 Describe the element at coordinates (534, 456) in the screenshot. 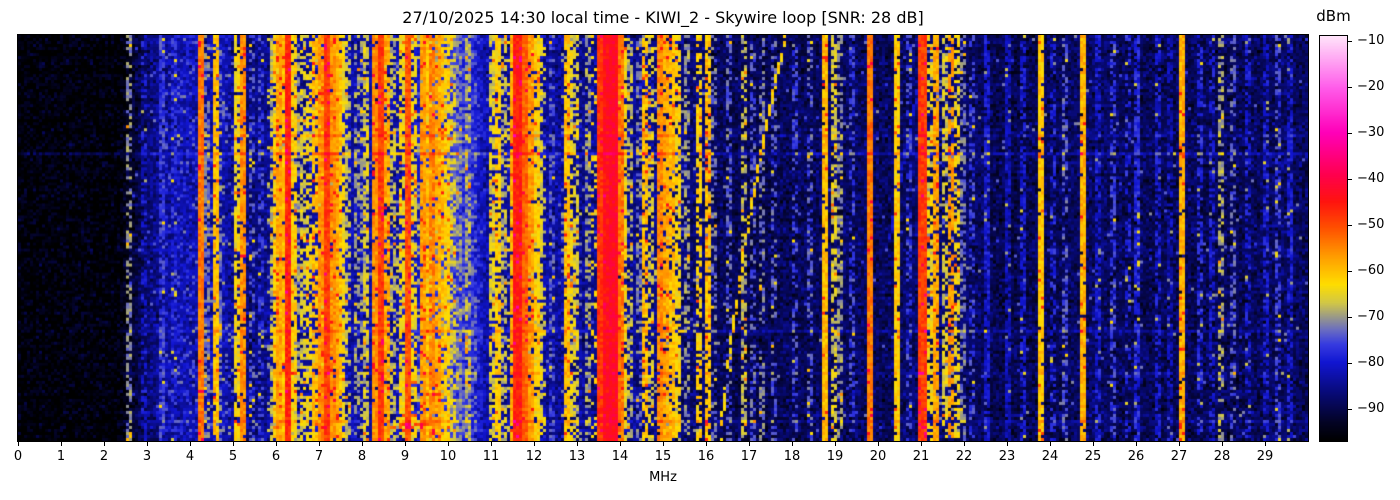

I see `x-tick-label: 12` at that location.